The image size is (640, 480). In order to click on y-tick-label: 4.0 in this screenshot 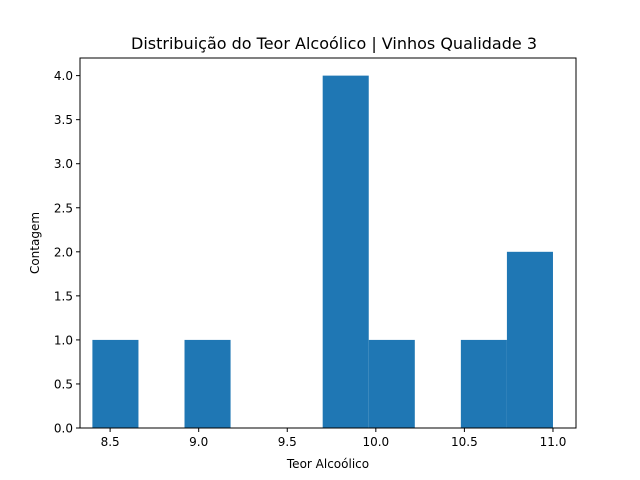, I will do `click(63, 76)`.